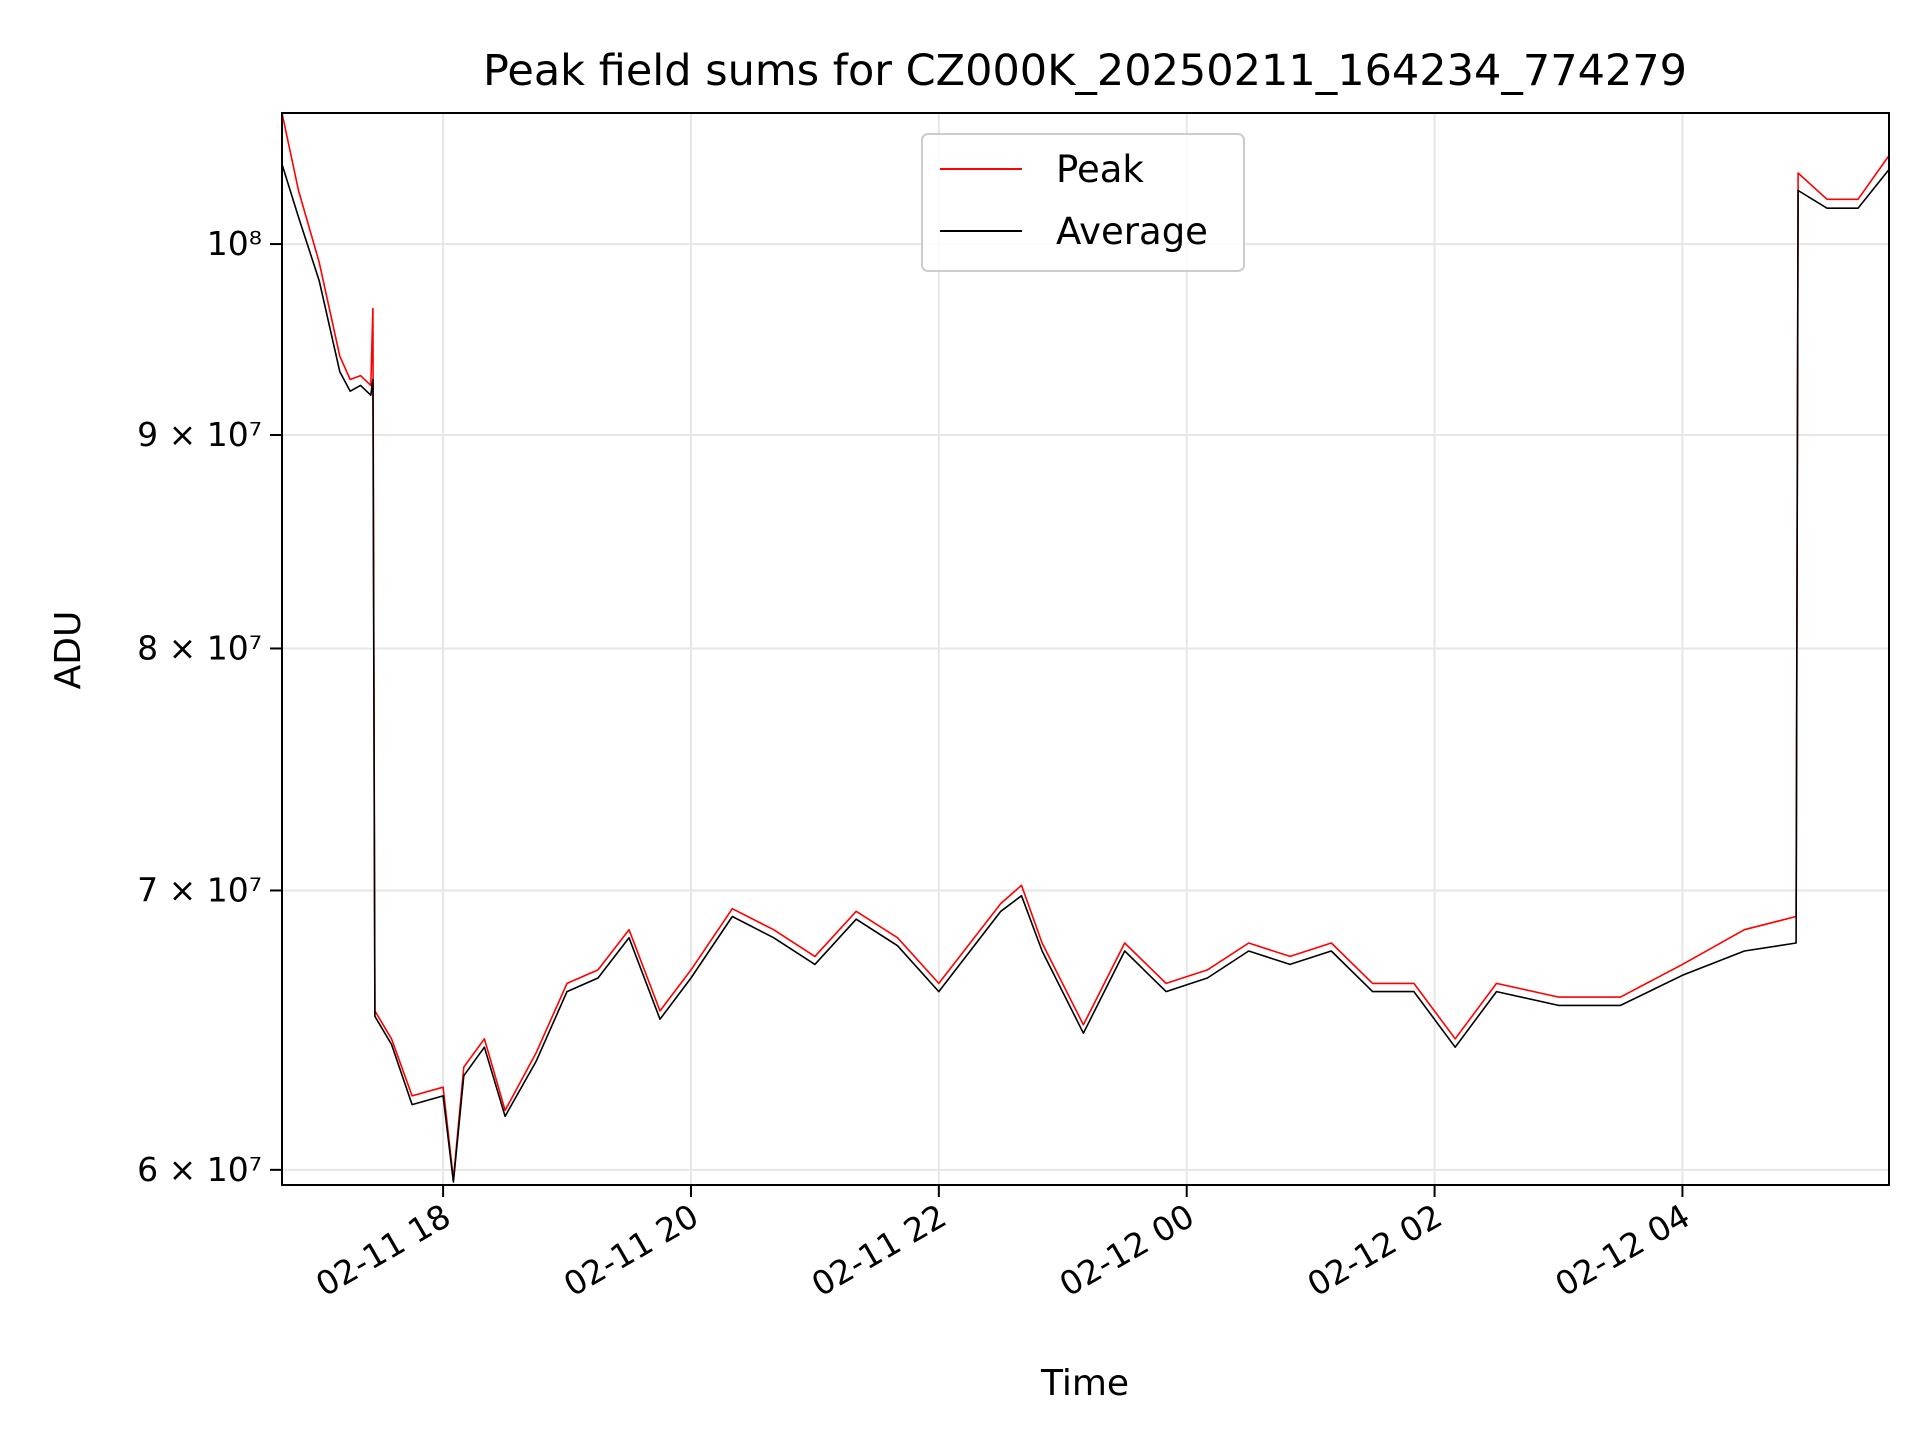 The width and height of the screenshot is (1920, 1440). Describe the element at coordinates (234, 243) in the screenshot. I see `y-tick-label: 10⁸` at that location.